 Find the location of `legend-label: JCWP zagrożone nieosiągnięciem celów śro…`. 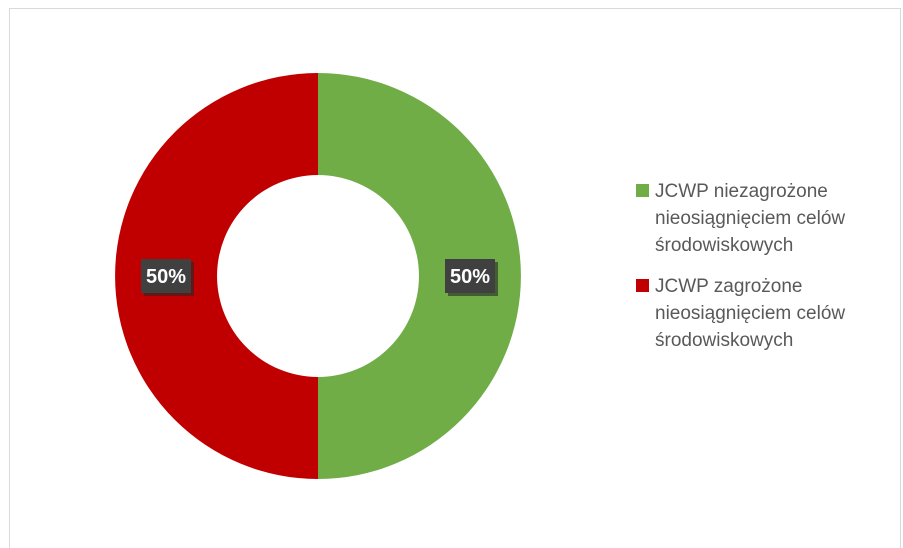

legend-label: JCWP zagrożone nieosiągnięciem celów śro… is located at coordinates (762, 313).